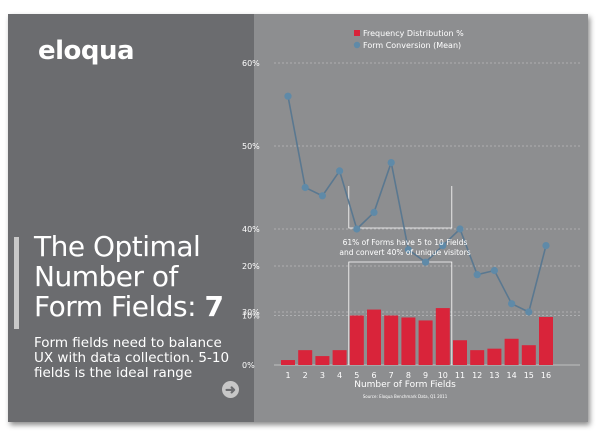 The width and height of the screenshot is (602, 437). I want to click on x-tick-label: 15, so click(529, 375).